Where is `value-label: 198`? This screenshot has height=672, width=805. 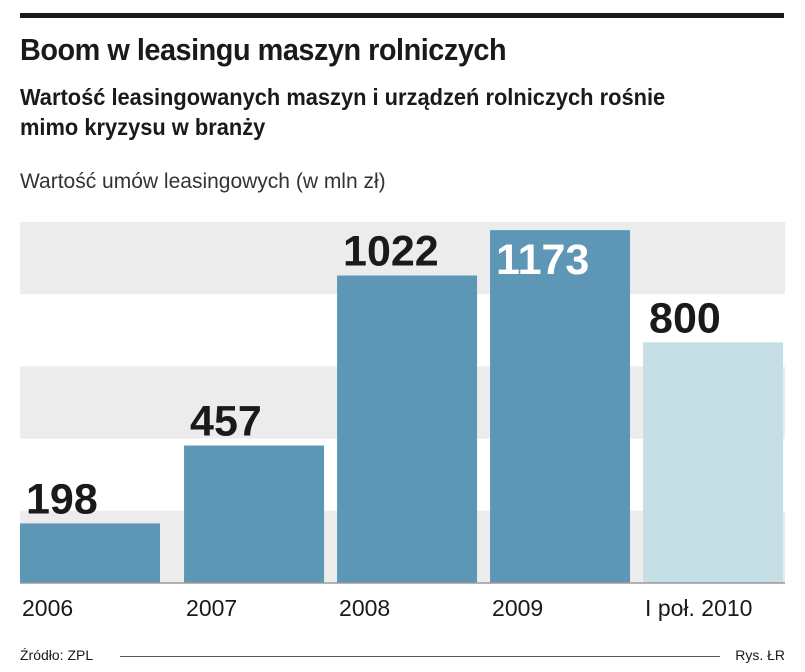
value-label: 198 is located at coordinates (62, 499).